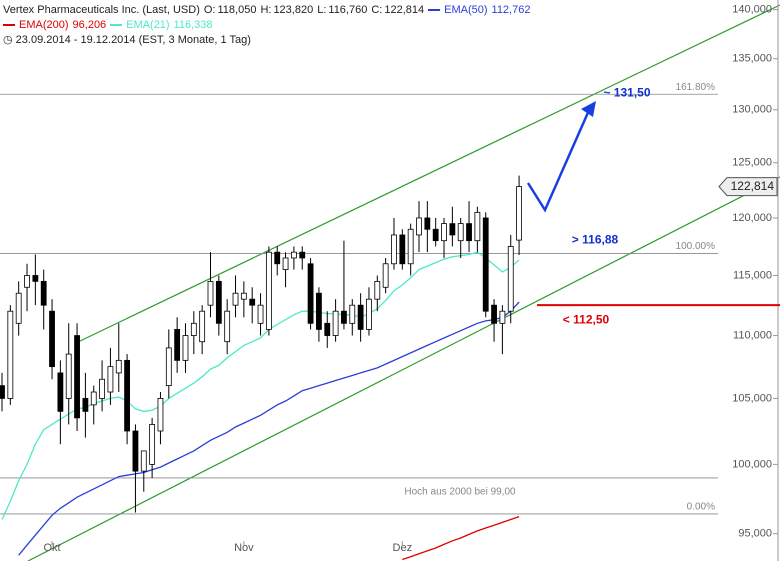 The width and height of the screenshot is (780, 561). I want to click on level-label: 161.80%, so click(696, 87).